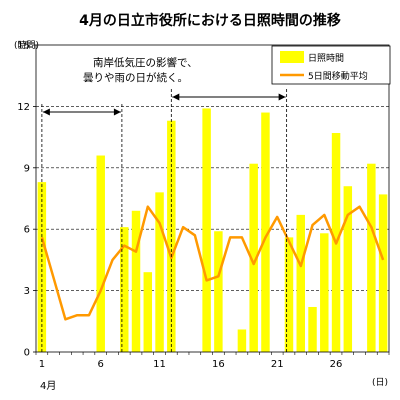 The image size is (400, 400). I want to click on x-tick-label: 21, so click(277, 364).